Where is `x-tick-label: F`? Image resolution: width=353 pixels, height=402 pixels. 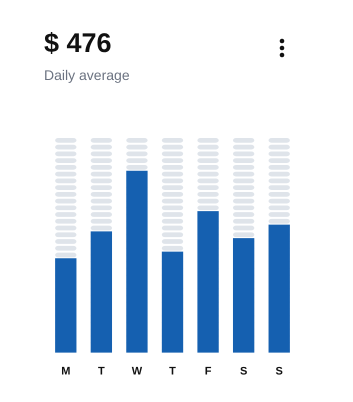 x-tick-label: F is located at coordinates (208, 371).